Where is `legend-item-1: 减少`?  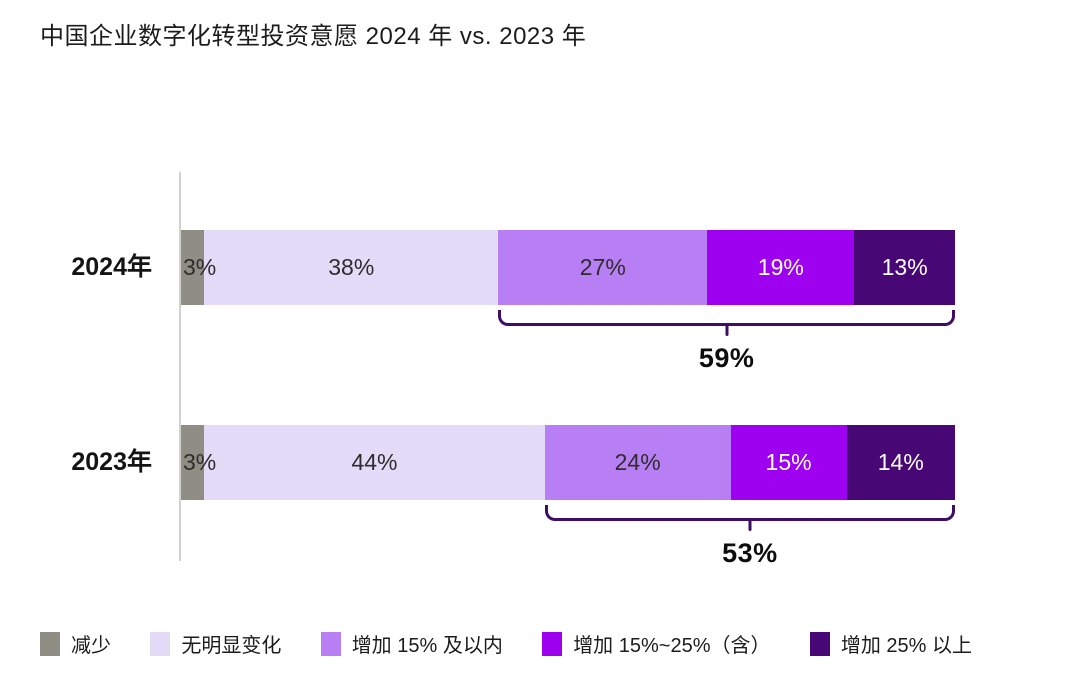
legend-item-1: 减少 is located at coordinates (75, 643).